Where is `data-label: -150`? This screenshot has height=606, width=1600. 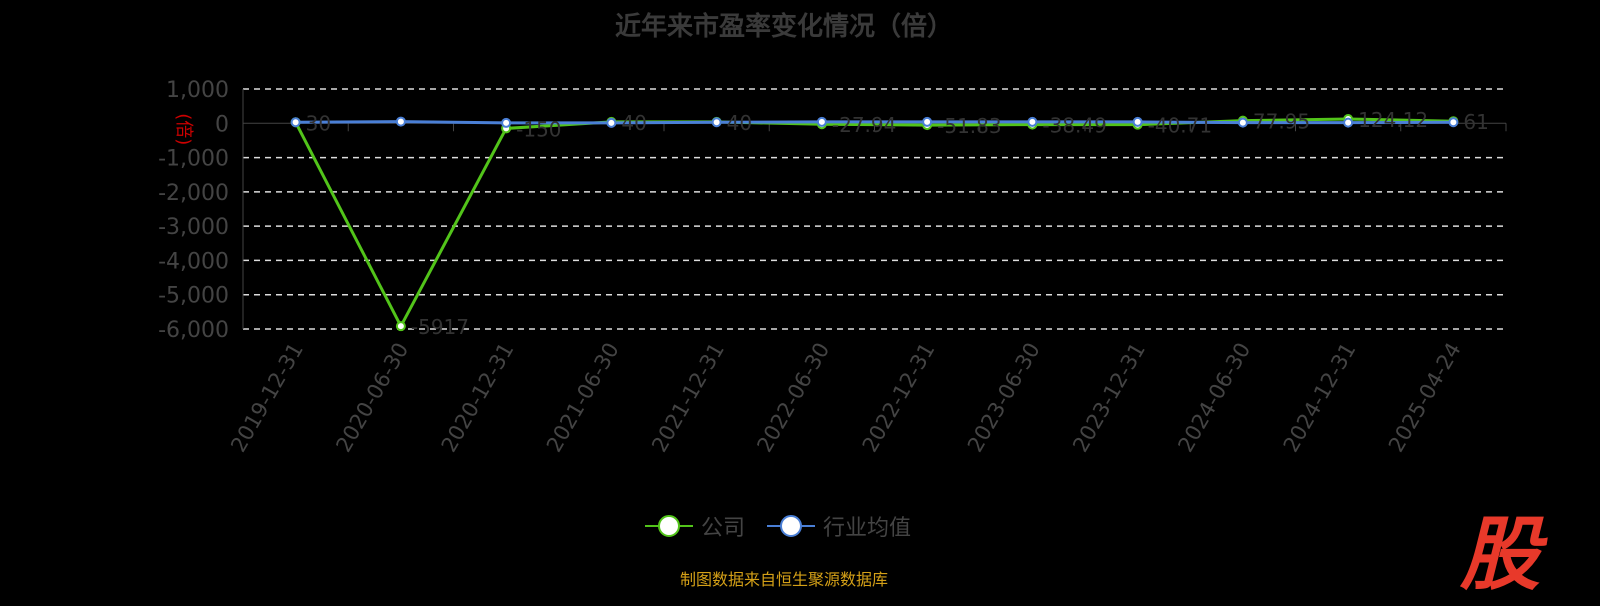
data-label: -150 is located at coordinates (538, 129).